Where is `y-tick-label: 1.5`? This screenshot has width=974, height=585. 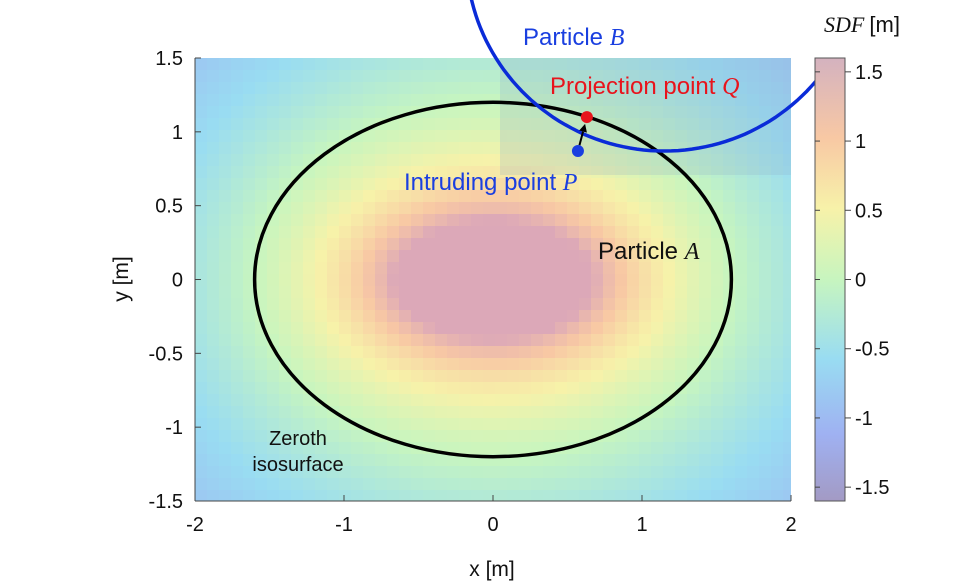 y-tick-label: 1.5 is located at coordinates (169, 59).